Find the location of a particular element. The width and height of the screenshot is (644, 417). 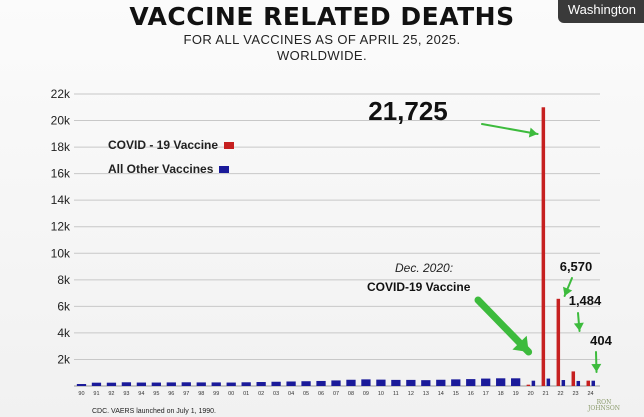

x-tick-label: 94 is located at coordinates (141, 394).